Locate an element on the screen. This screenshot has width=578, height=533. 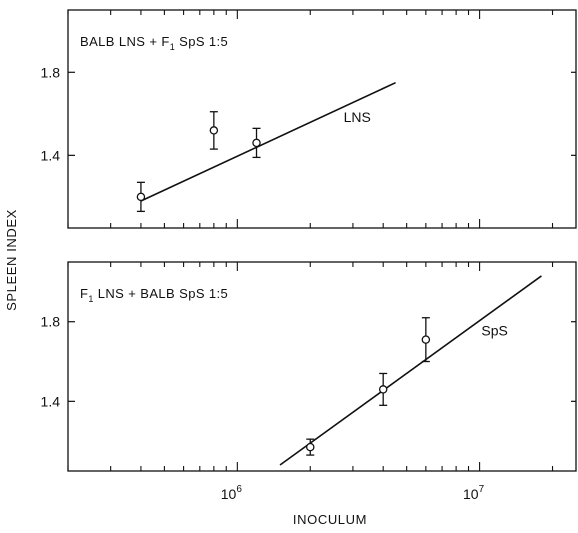
y-axis-label: SPLEEN INDEX is located at coordinates (11, 260).